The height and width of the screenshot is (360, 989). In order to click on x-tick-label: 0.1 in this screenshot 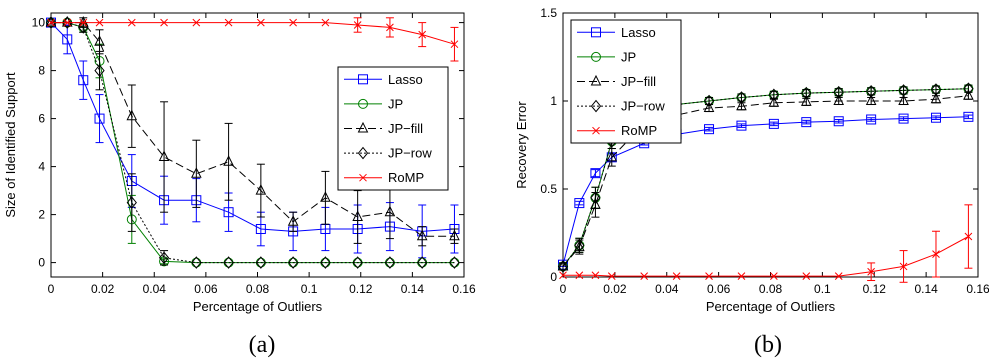, I will do `click(309, 289)`.